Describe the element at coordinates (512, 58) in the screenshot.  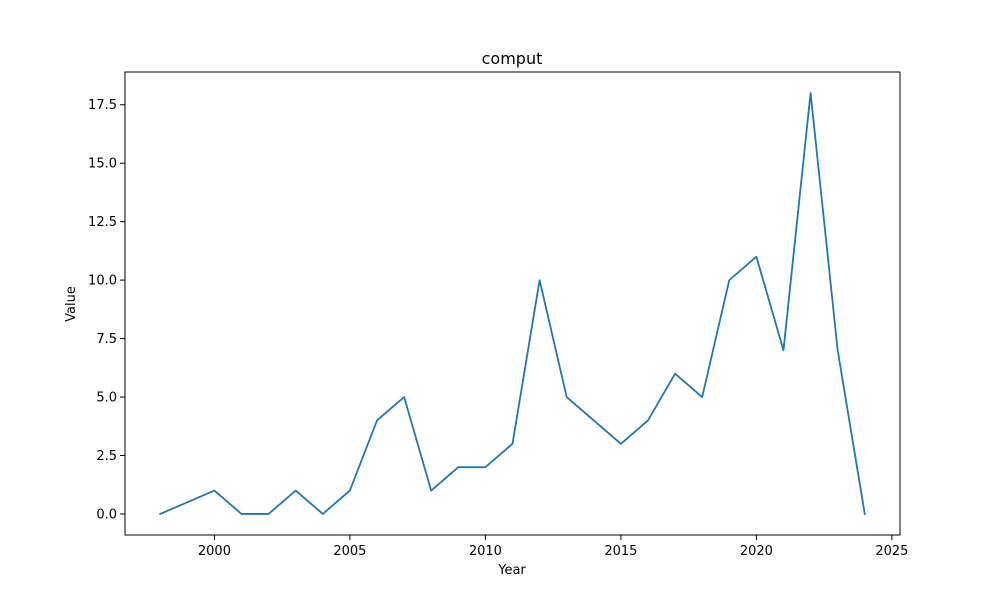
I see `chart-title: comput` at that location.